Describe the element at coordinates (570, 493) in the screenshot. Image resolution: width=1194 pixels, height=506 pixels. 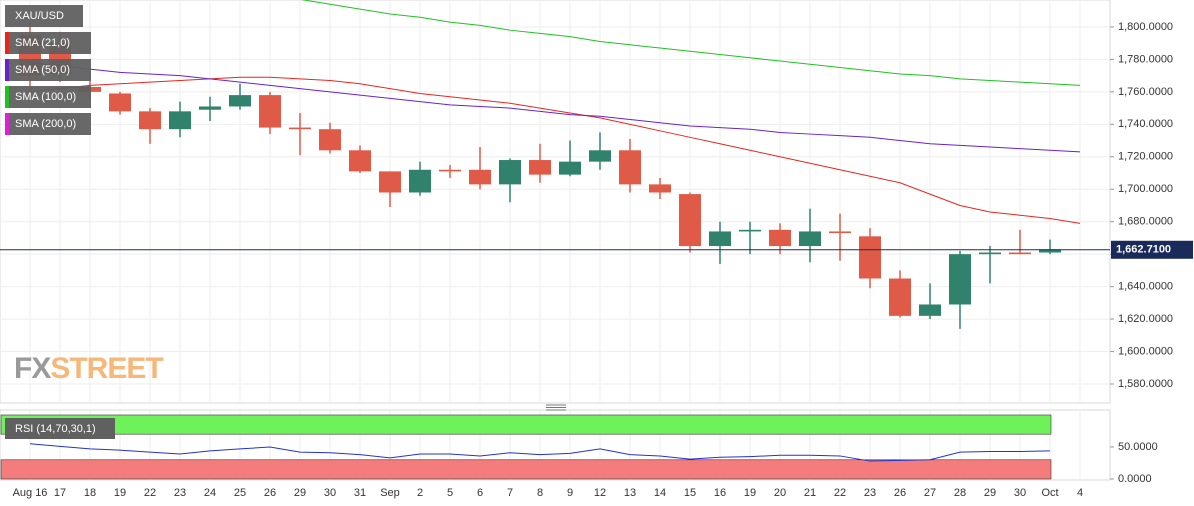
I see `x-tick-label: 9` at that location.